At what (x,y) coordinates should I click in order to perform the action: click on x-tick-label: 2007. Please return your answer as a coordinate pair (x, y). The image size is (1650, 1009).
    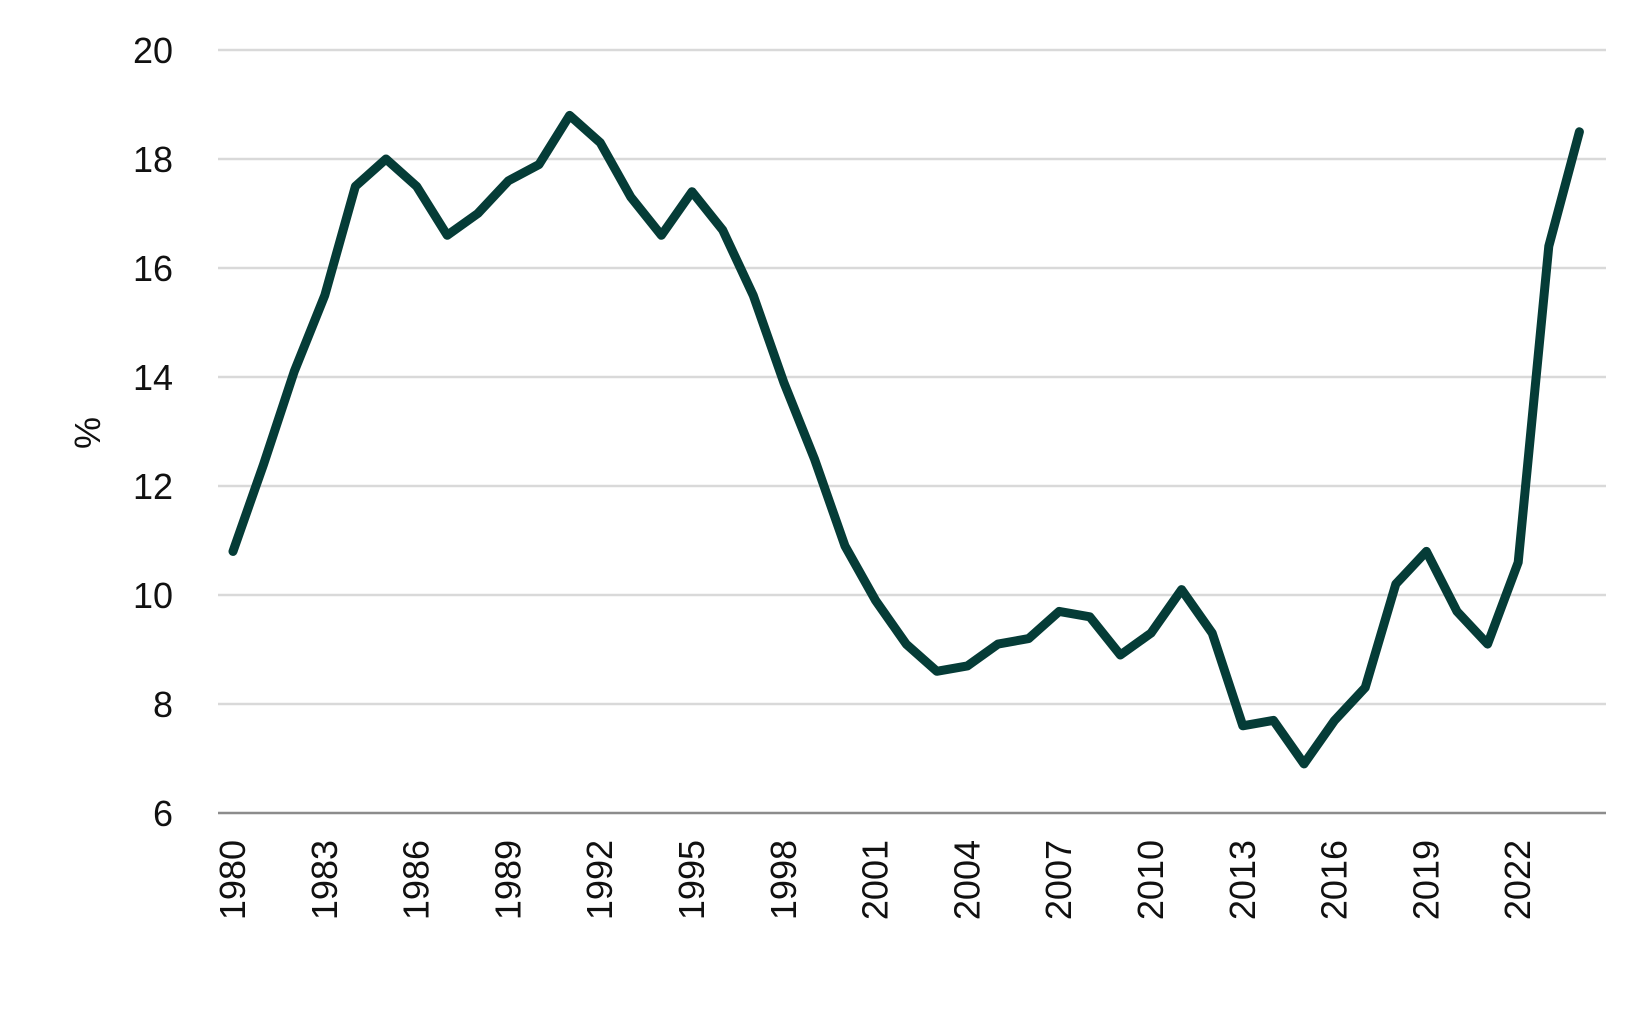
    Looking at the image, I should click on (1058, 880).